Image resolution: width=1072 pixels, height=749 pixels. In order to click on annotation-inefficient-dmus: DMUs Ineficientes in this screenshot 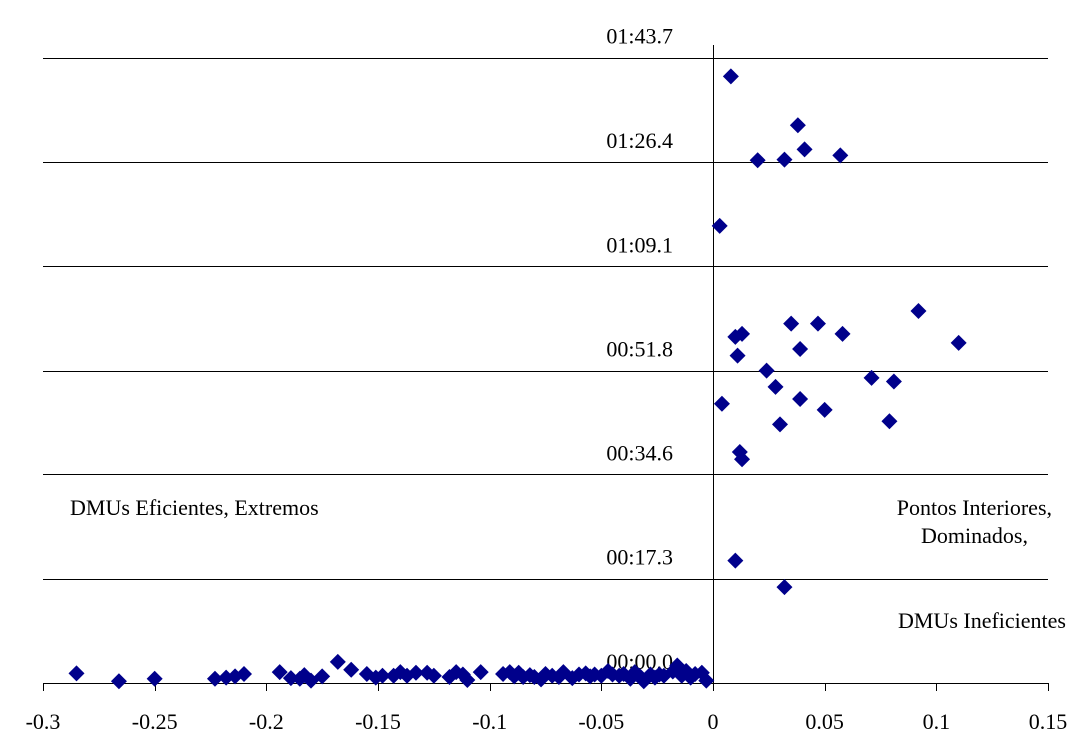, I will do `click(982, 620)`.